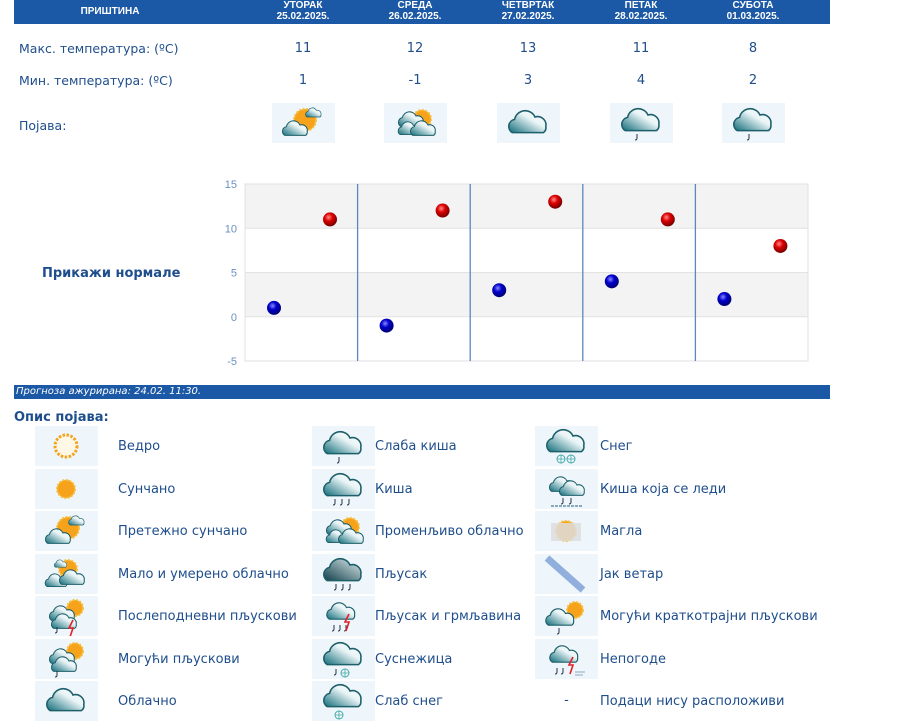 The height and width of the screenshot is (726, 900). I want to click on legend-title: Опис појава:, so click(61, 417).